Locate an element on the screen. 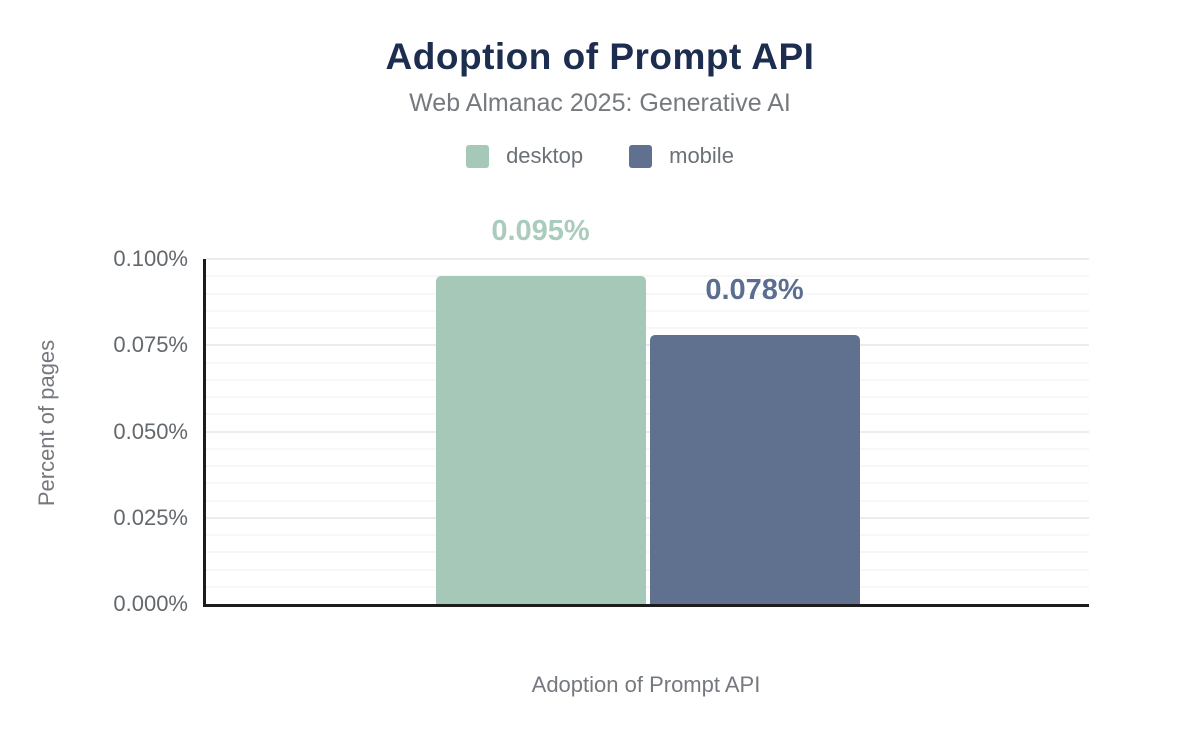  chart-title: Adoption of Prompt API is located at coordinates (600, 56).